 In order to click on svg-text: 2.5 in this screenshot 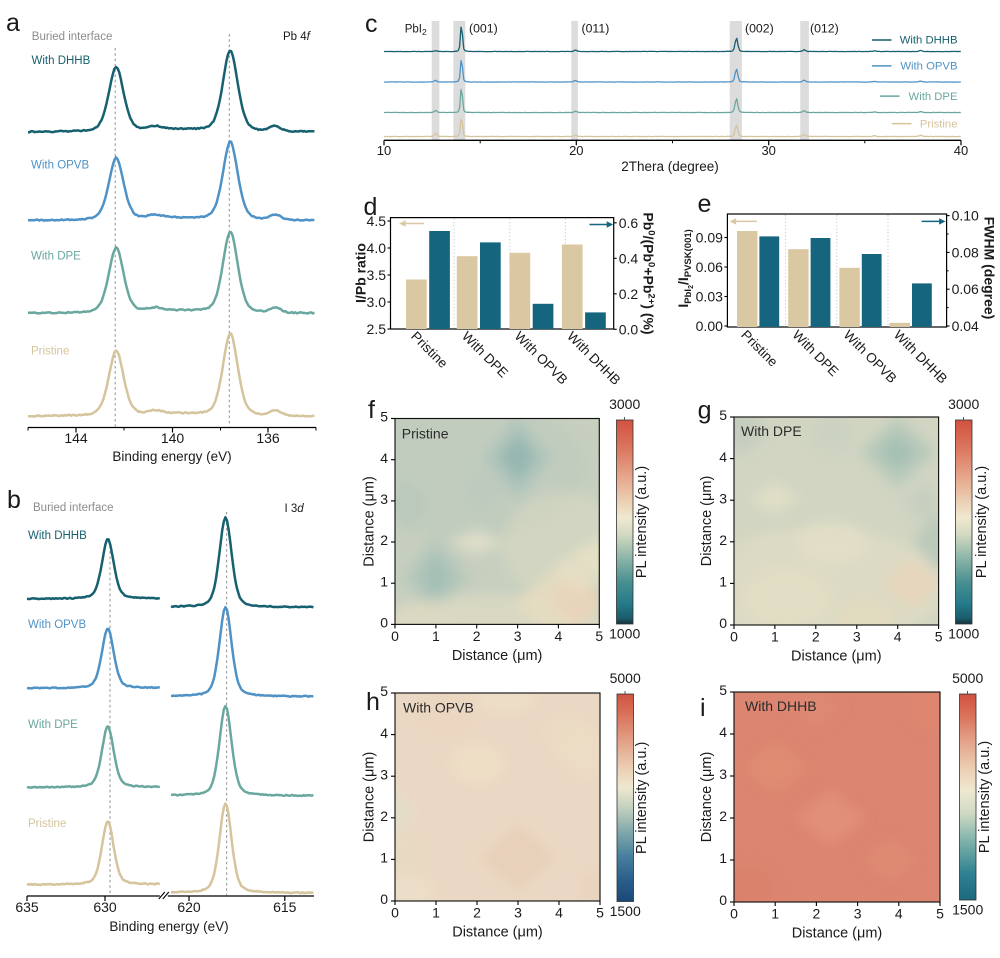, I will do `click(377, 329)`.